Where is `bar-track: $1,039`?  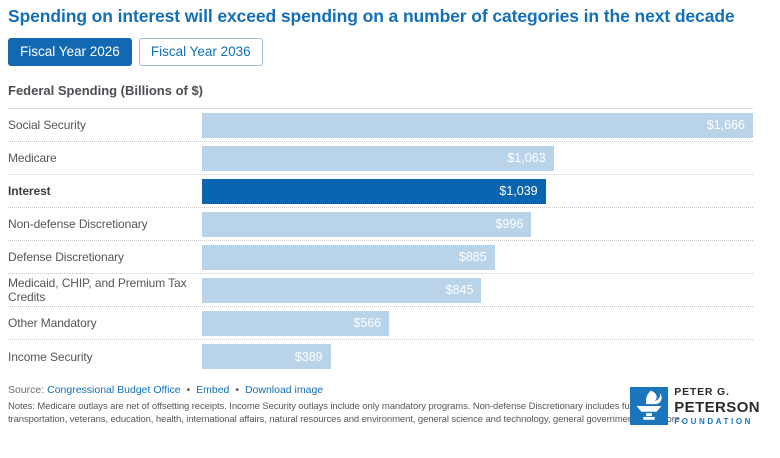
bar-track: $1,039 is located at coordinates (477, 191).